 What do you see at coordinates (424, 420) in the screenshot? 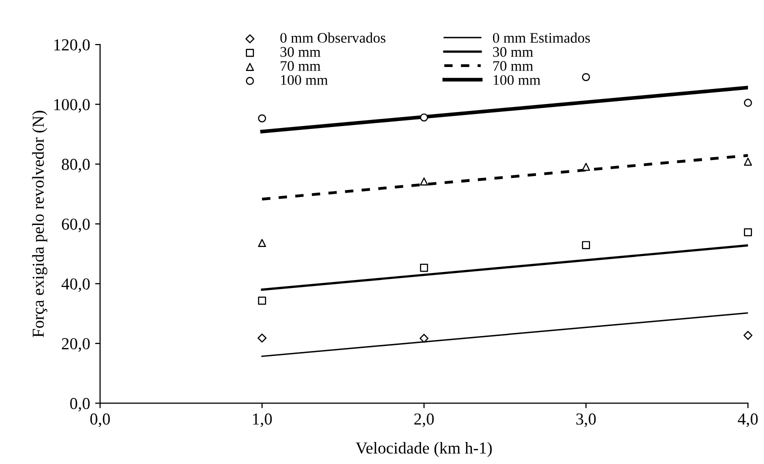
I see `x-tick-label: 2,0` at bounding box center [424, 420].